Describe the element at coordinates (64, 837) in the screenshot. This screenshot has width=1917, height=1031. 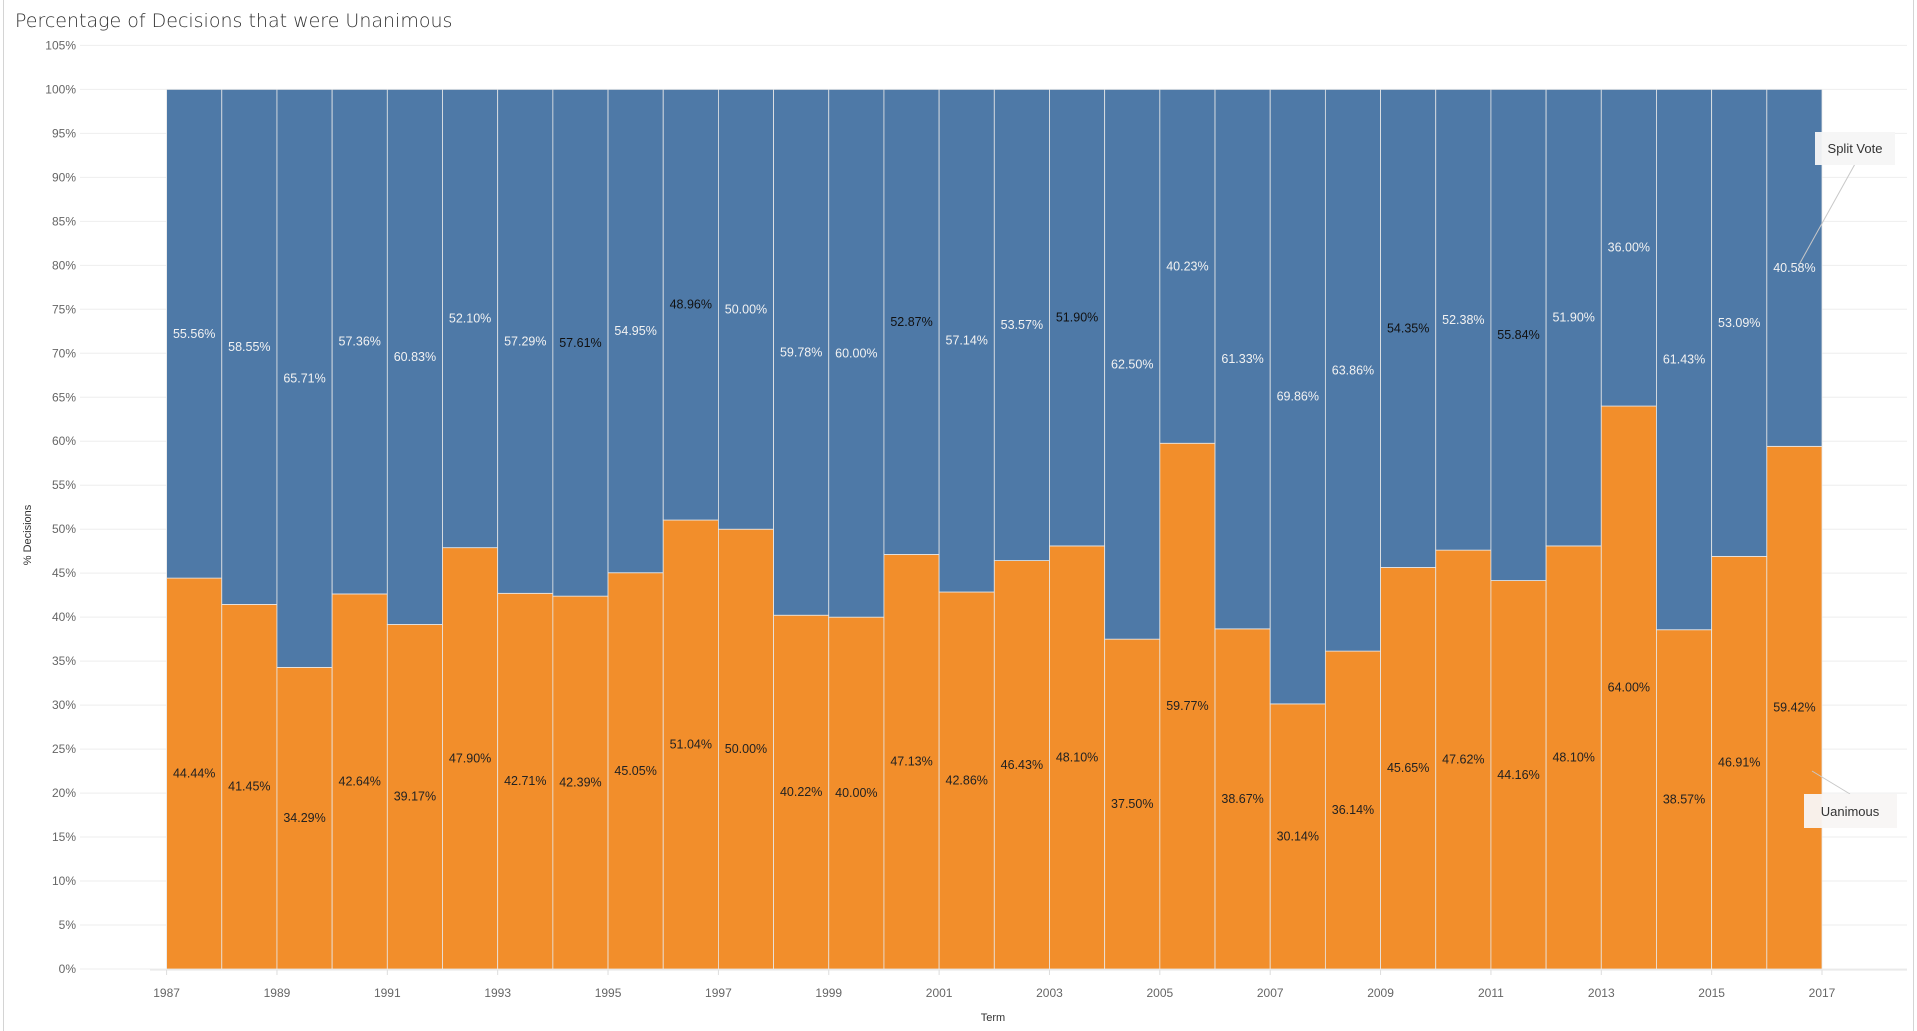
I see `y-tick-label: 15%` at that location.